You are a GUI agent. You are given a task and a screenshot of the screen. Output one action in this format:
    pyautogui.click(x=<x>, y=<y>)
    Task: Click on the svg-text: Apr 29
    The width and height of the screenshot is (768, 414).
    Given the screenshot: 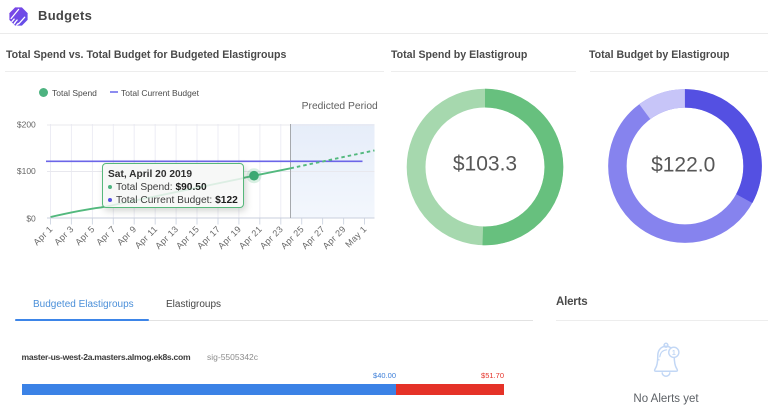 What is the action you would take?
    pyautogui.click(x=334, y=237)
    